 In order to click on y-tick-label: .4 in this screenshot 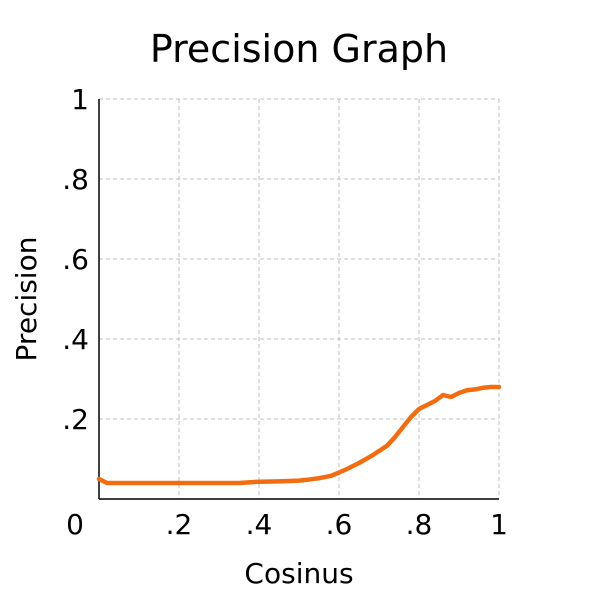, I will do `click(75, 339)`.